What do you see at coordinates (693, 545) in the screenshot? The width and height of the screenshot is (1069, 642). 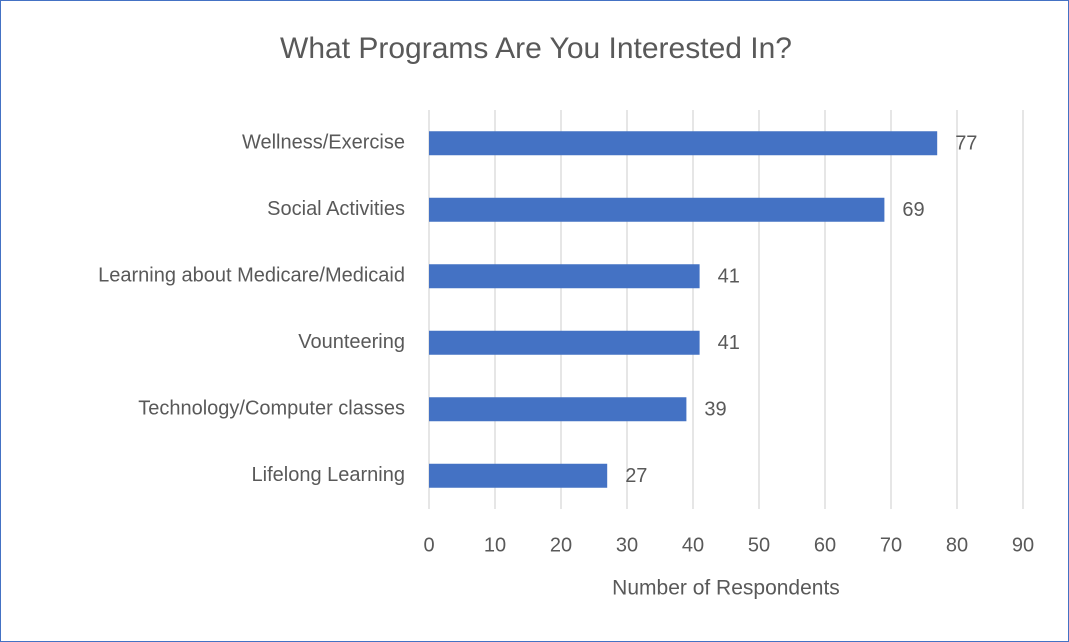 I see `x-tick-label: 40` at bounding box center [693, 545].